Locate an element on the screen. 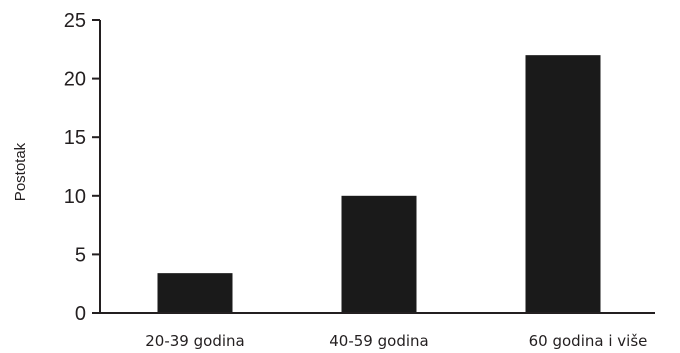 This screenshot has width=680, height=353. y-tick-label: 10 is located at coordinates (75, 197).